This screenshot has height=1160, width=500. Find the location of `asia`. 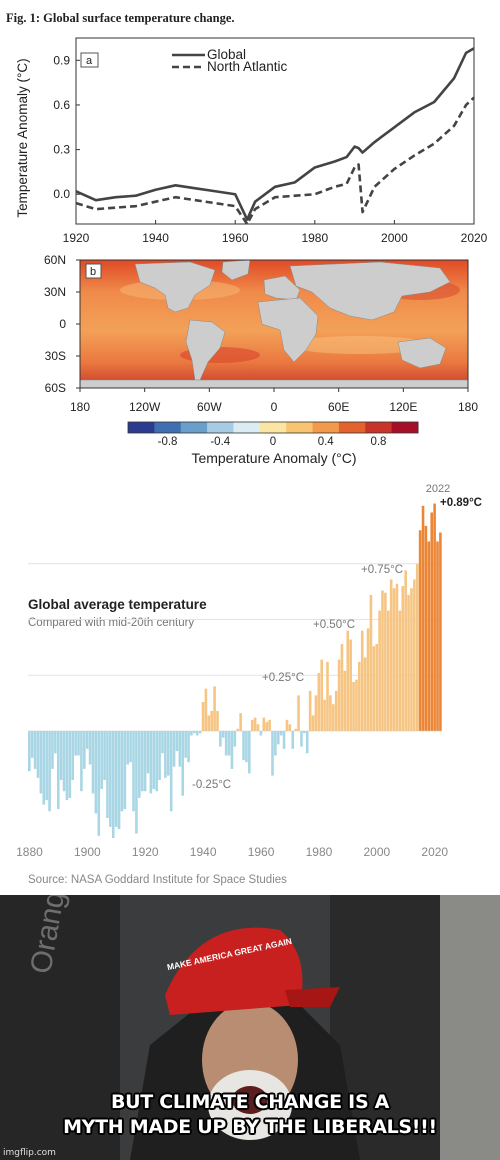

asia is located at coordinates (370, 291).